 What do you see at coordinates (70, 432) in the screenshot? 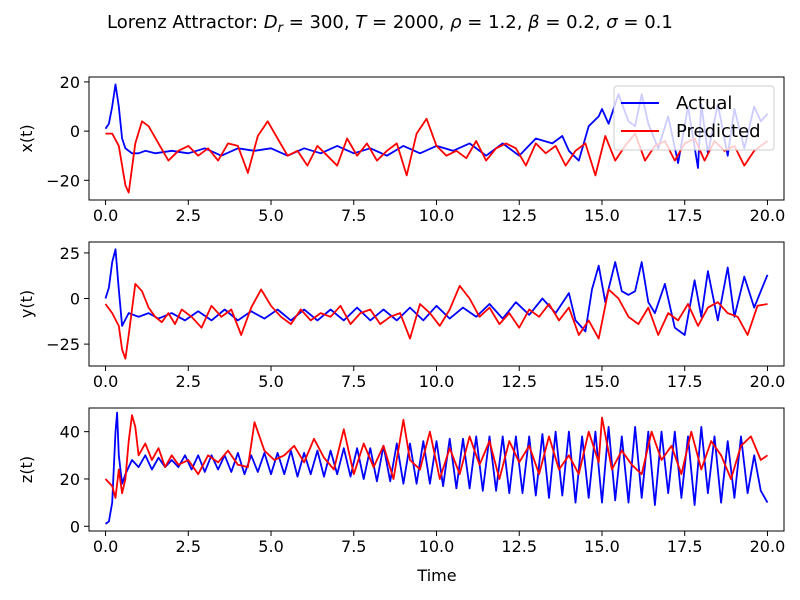
I see `y-tick-label: 40` at bounding box center [70, 432].